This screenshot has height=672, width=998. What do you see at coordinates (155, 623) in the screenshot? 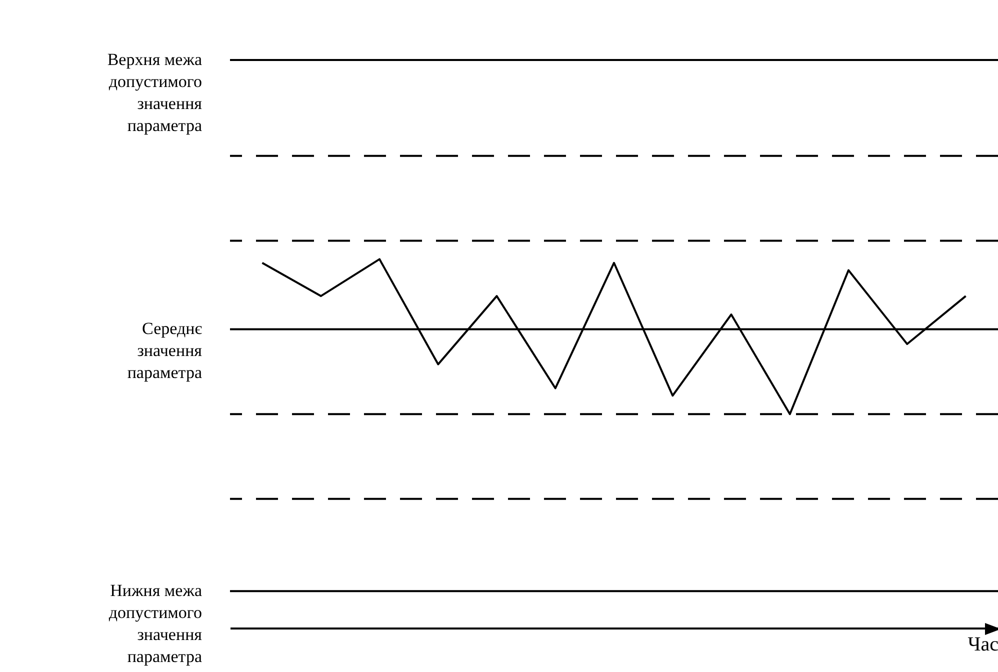
I see `ref-line-label: Нижня межа допустимого значення параметра` at bounding box center [155, 623].